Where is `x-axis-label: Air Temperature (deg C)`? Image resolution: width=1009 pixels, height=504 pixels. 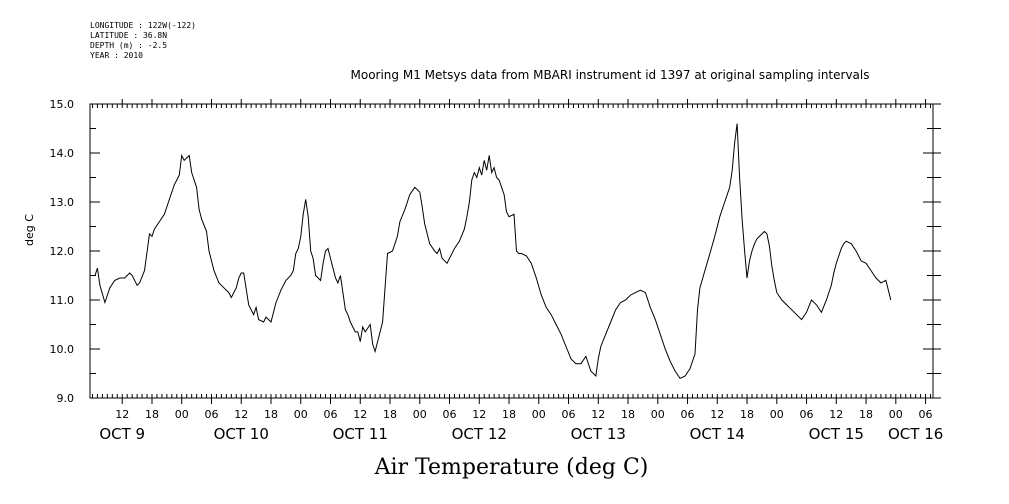 x-axis-label: Air Temperature (deg C) is located at coordinates (511, 467).